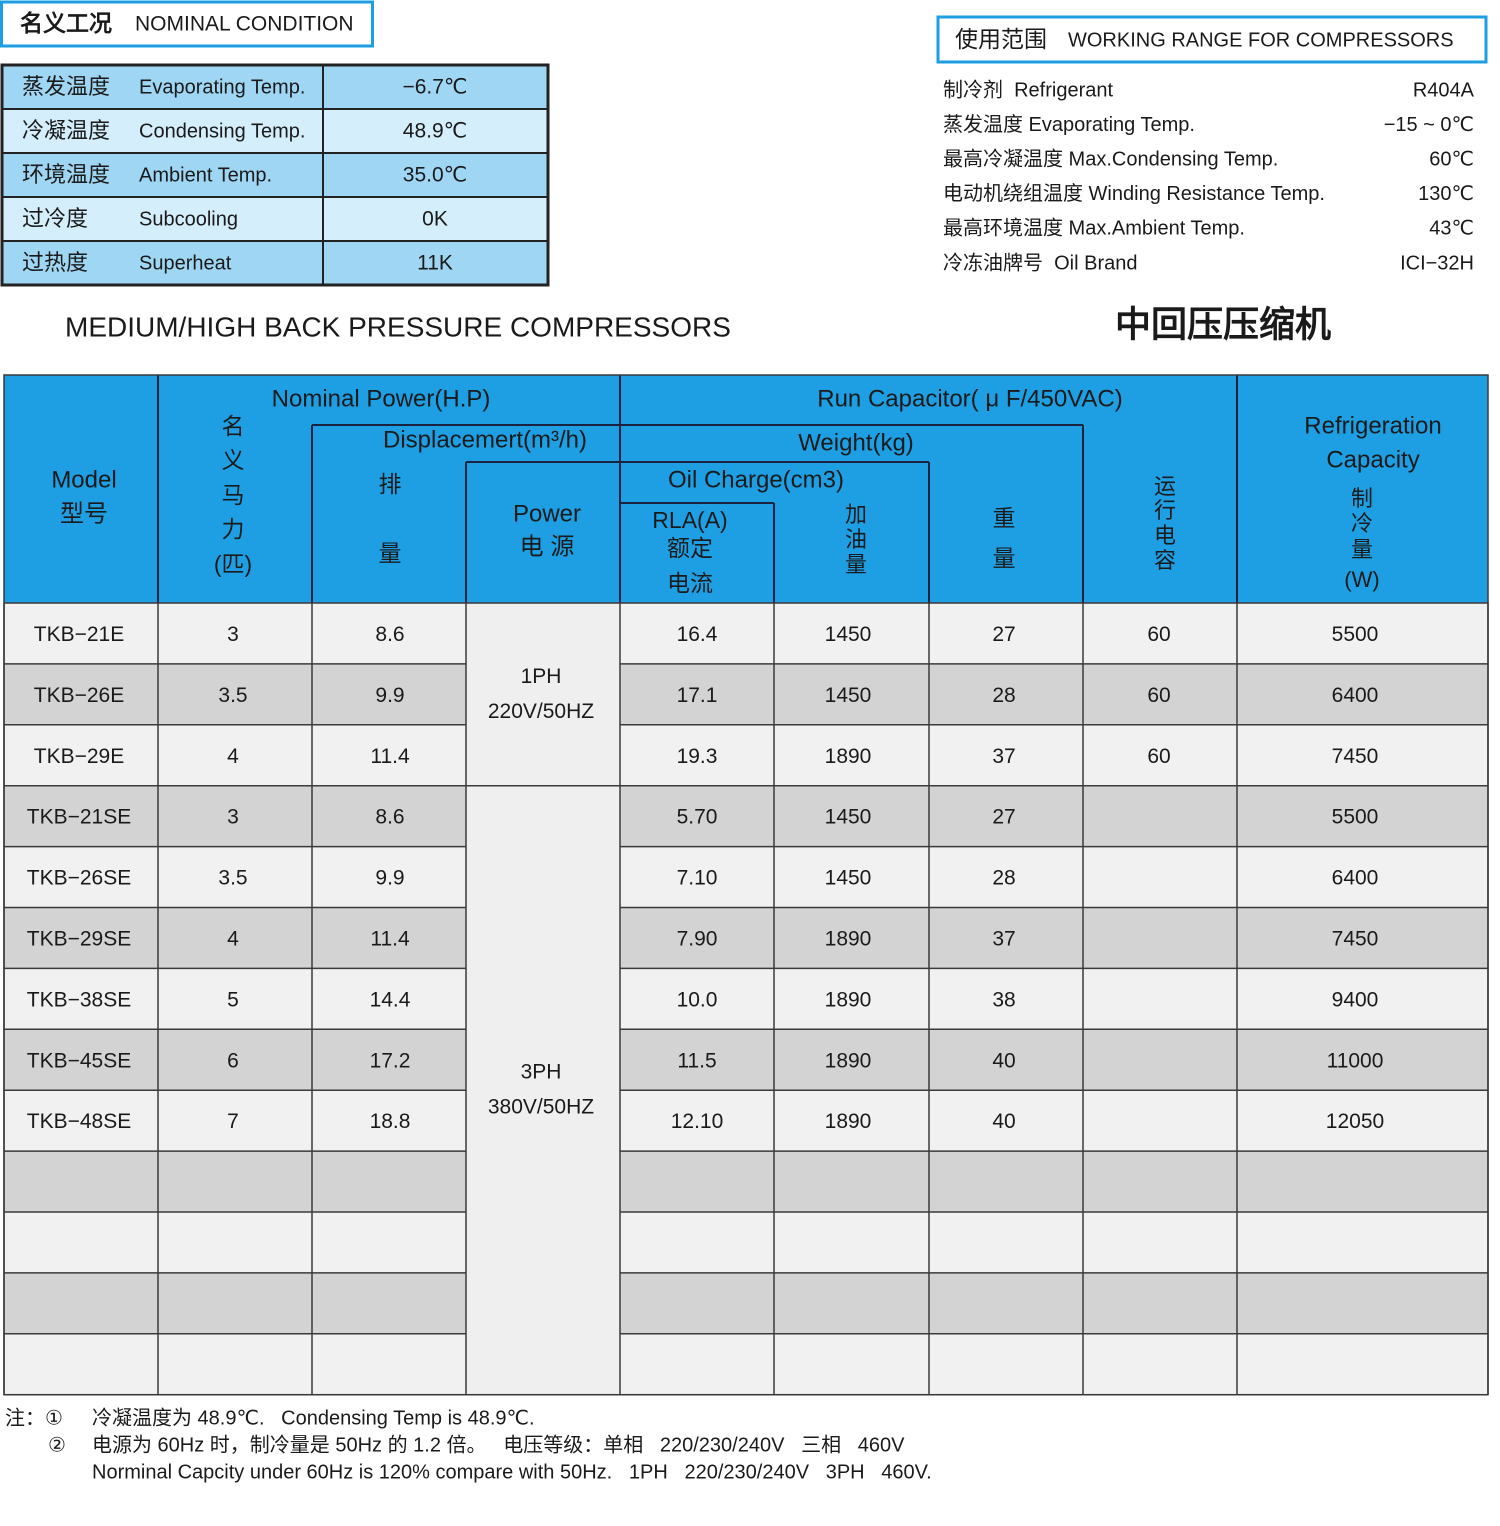 Image resolution: width=1500 pixels, height=1526 pixels. Describe the element at coordinates (756, 479) in the screenshot. I see `header-text: Oil Charge(cm3)` at that location.